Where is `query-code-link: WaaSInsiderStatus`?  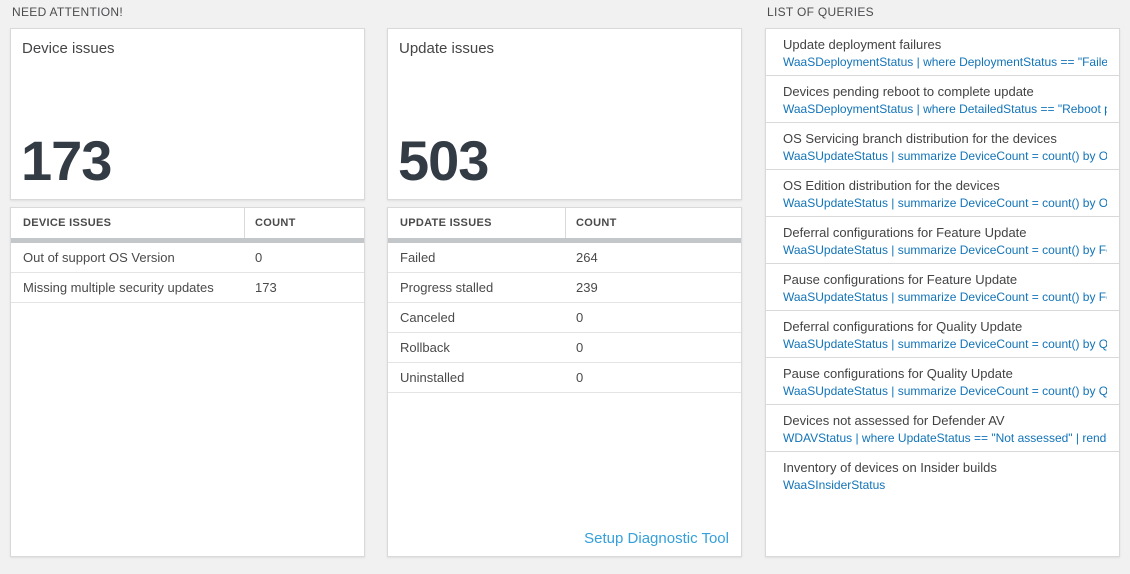 query-code-link: WaaSInsiderStatus is located at coordinates (834, 485).